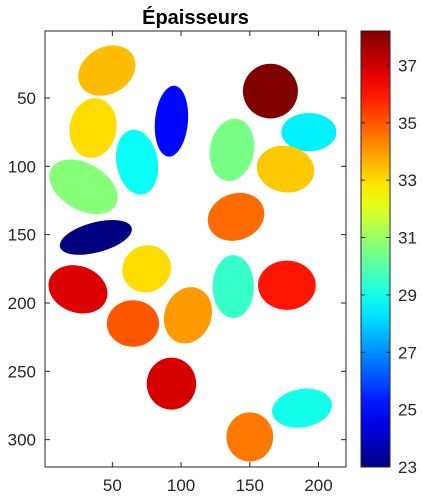 This screenshot has width=422, height=499. I want to click on y-tick-label: 250, so click(22, 371).